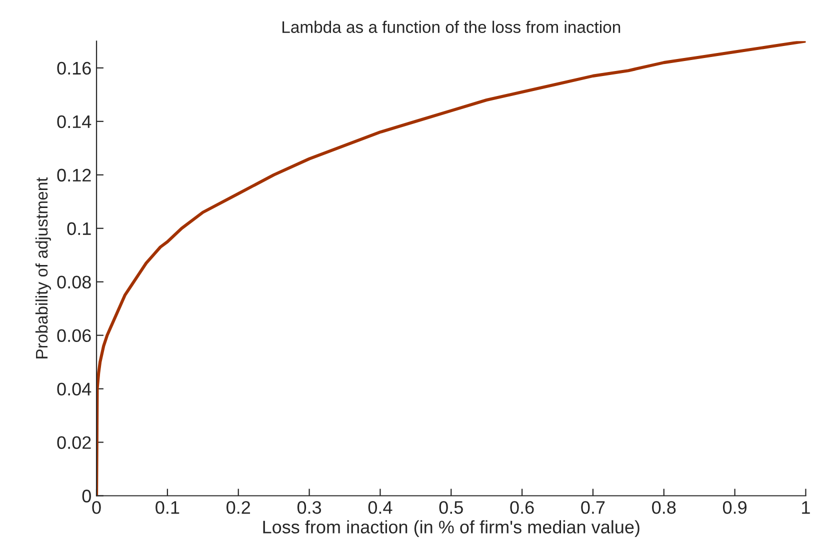 The image size is (818, 549). What do you see at coordinates (380, 507) in the screenshot?
I see `x-tick-label: 0.4` at bounding box center [380, 507].